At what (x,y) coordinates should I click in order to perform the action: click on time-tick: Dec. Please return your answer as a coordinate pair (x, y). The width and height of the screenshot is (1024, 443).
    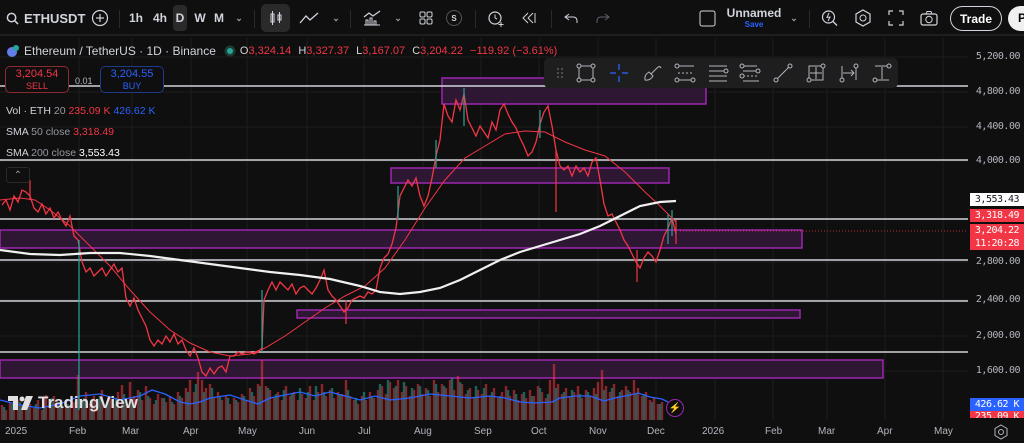
    Looking at the image, I should click on (656, 431).